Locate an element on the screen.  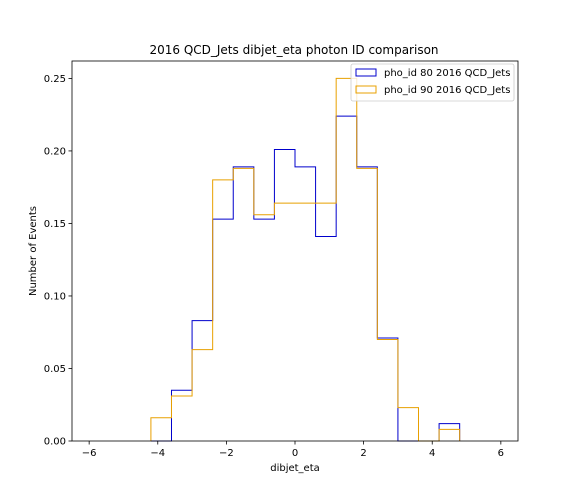
x-tick-label: 2 is located at coordinates (363, 453).